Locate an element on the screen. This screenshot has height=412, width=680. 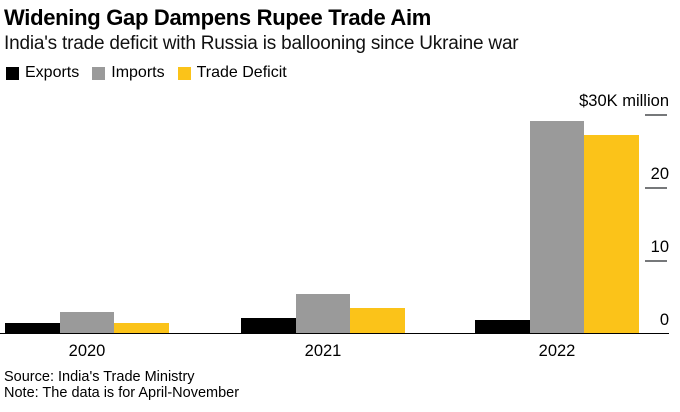
x-axis-line is located at coordinates (334, 333).